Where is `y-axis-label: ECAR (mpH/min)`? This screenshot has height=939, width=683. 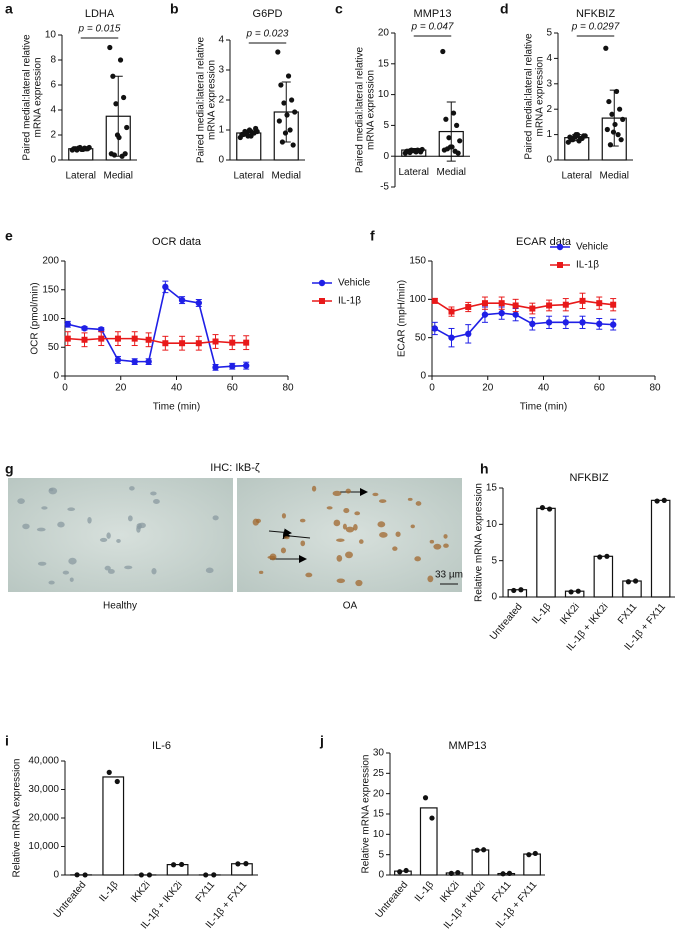
y-axis-label: ECAR (mpH/min) is located at coordinates (402, 318).